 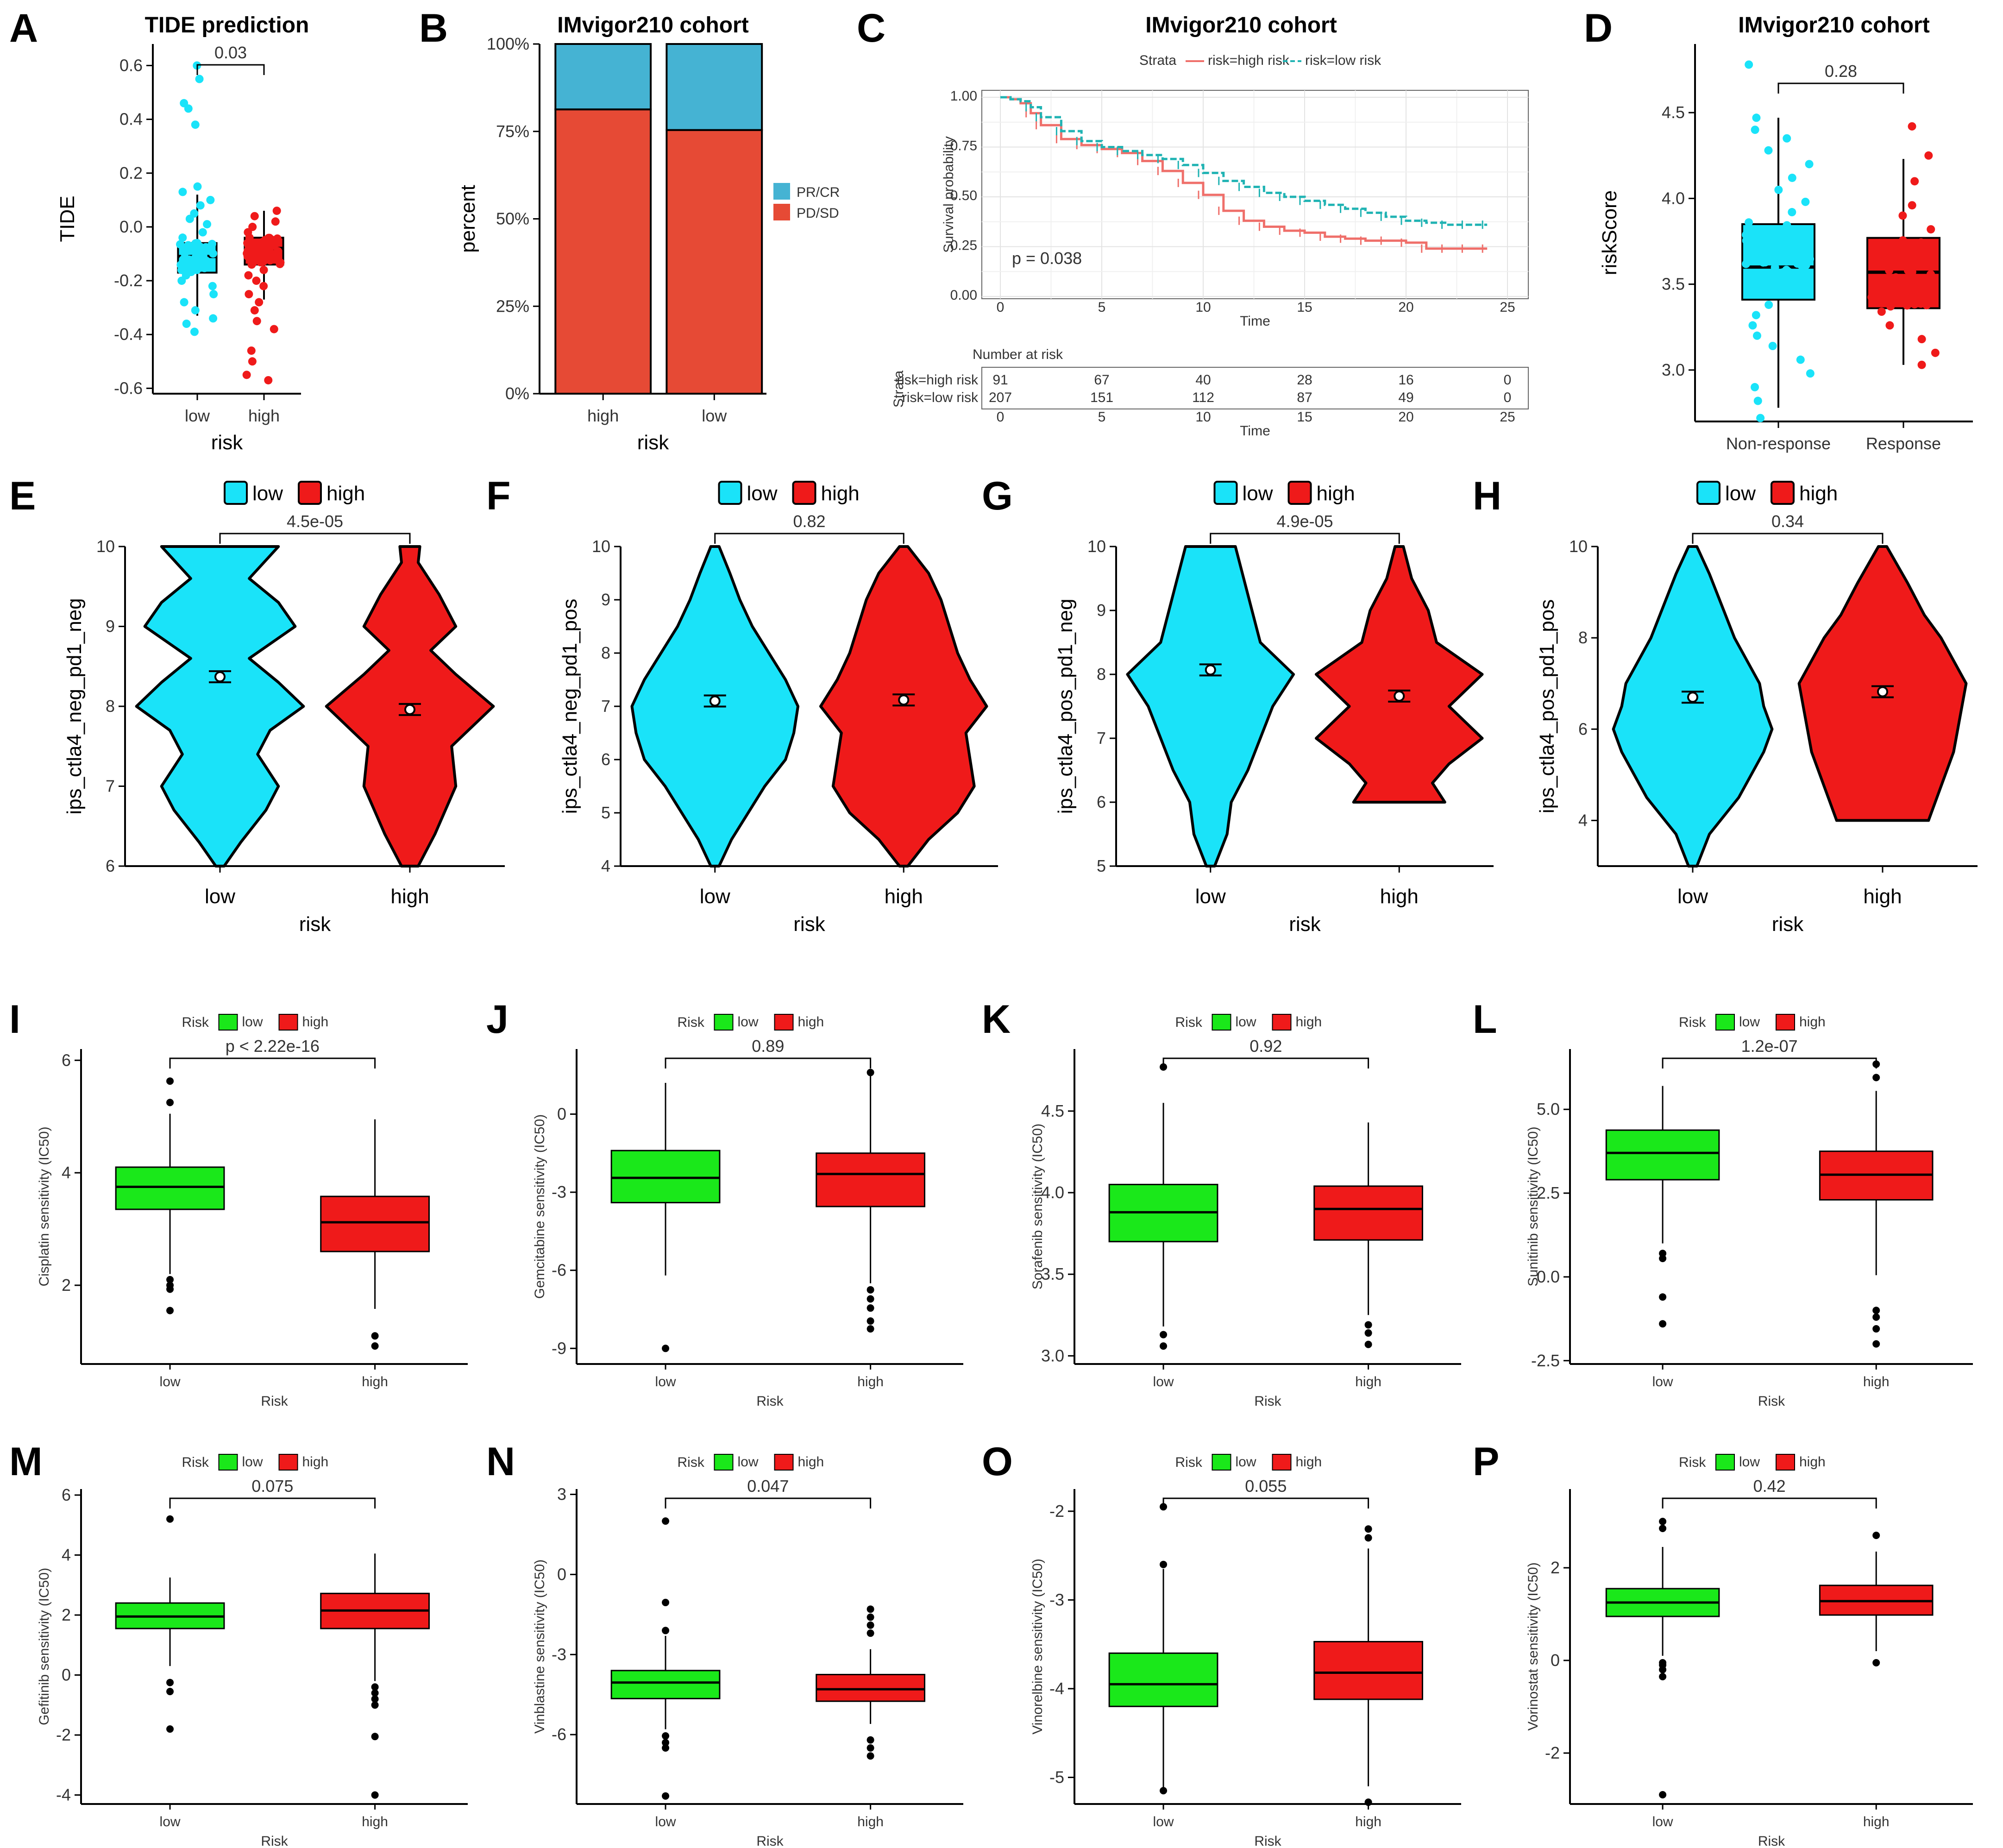 I want to click on y-tick-label: -3, so click(x=559, y=1654).